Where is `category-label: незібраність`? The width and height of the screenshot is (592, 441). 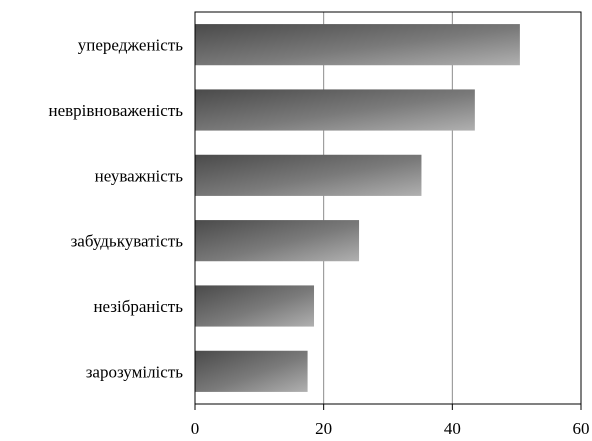
category-label: незібраність is located at coordinates (138, 306).